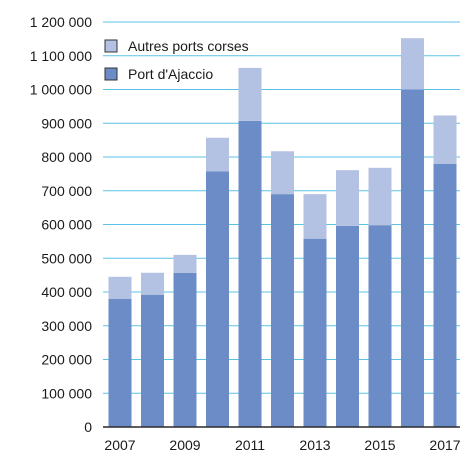 The image size is (475, 456). What do you see at coordinates (66, 326) in the screenshot?
I see `y-tick-label: 300 000` at bounding box center [66, 326].